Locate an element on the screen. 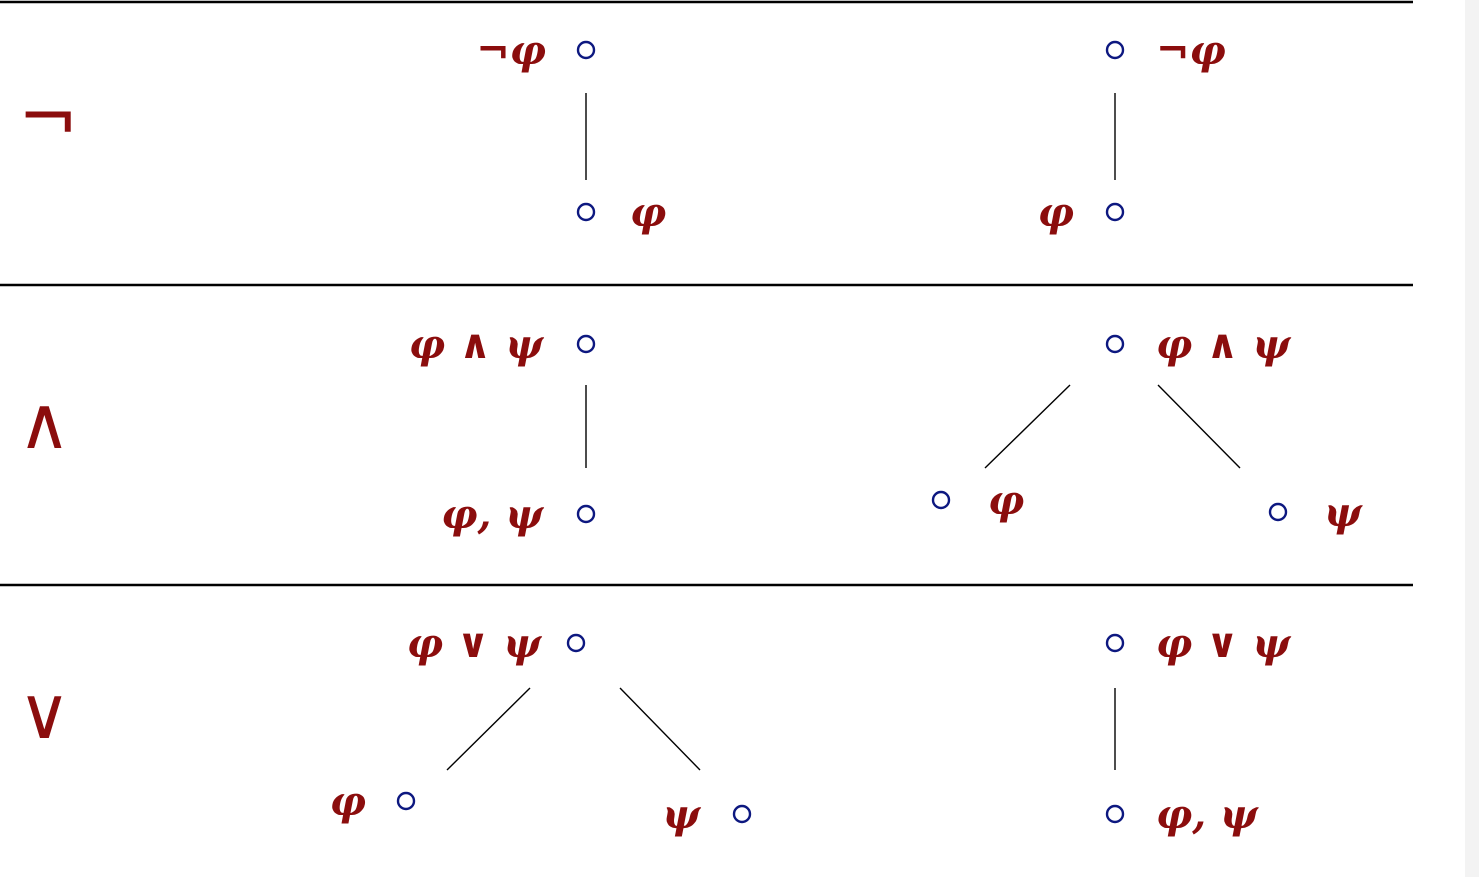 The image size is (1479, 877). connective-symbol: ∨ is located at coordinates (44, 713).